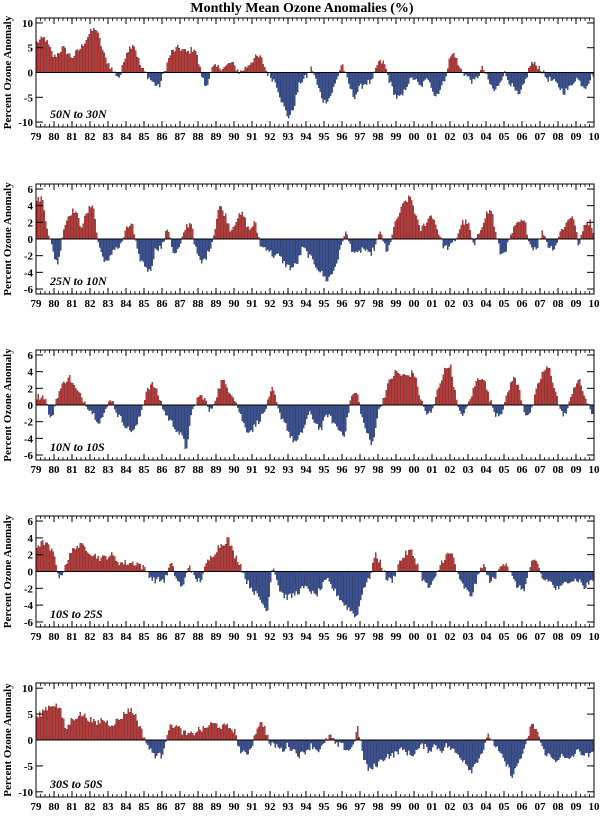 The height and width of the screenshot is (817, 600). I want to click on x-tick-label: 94, so click(307, 137).